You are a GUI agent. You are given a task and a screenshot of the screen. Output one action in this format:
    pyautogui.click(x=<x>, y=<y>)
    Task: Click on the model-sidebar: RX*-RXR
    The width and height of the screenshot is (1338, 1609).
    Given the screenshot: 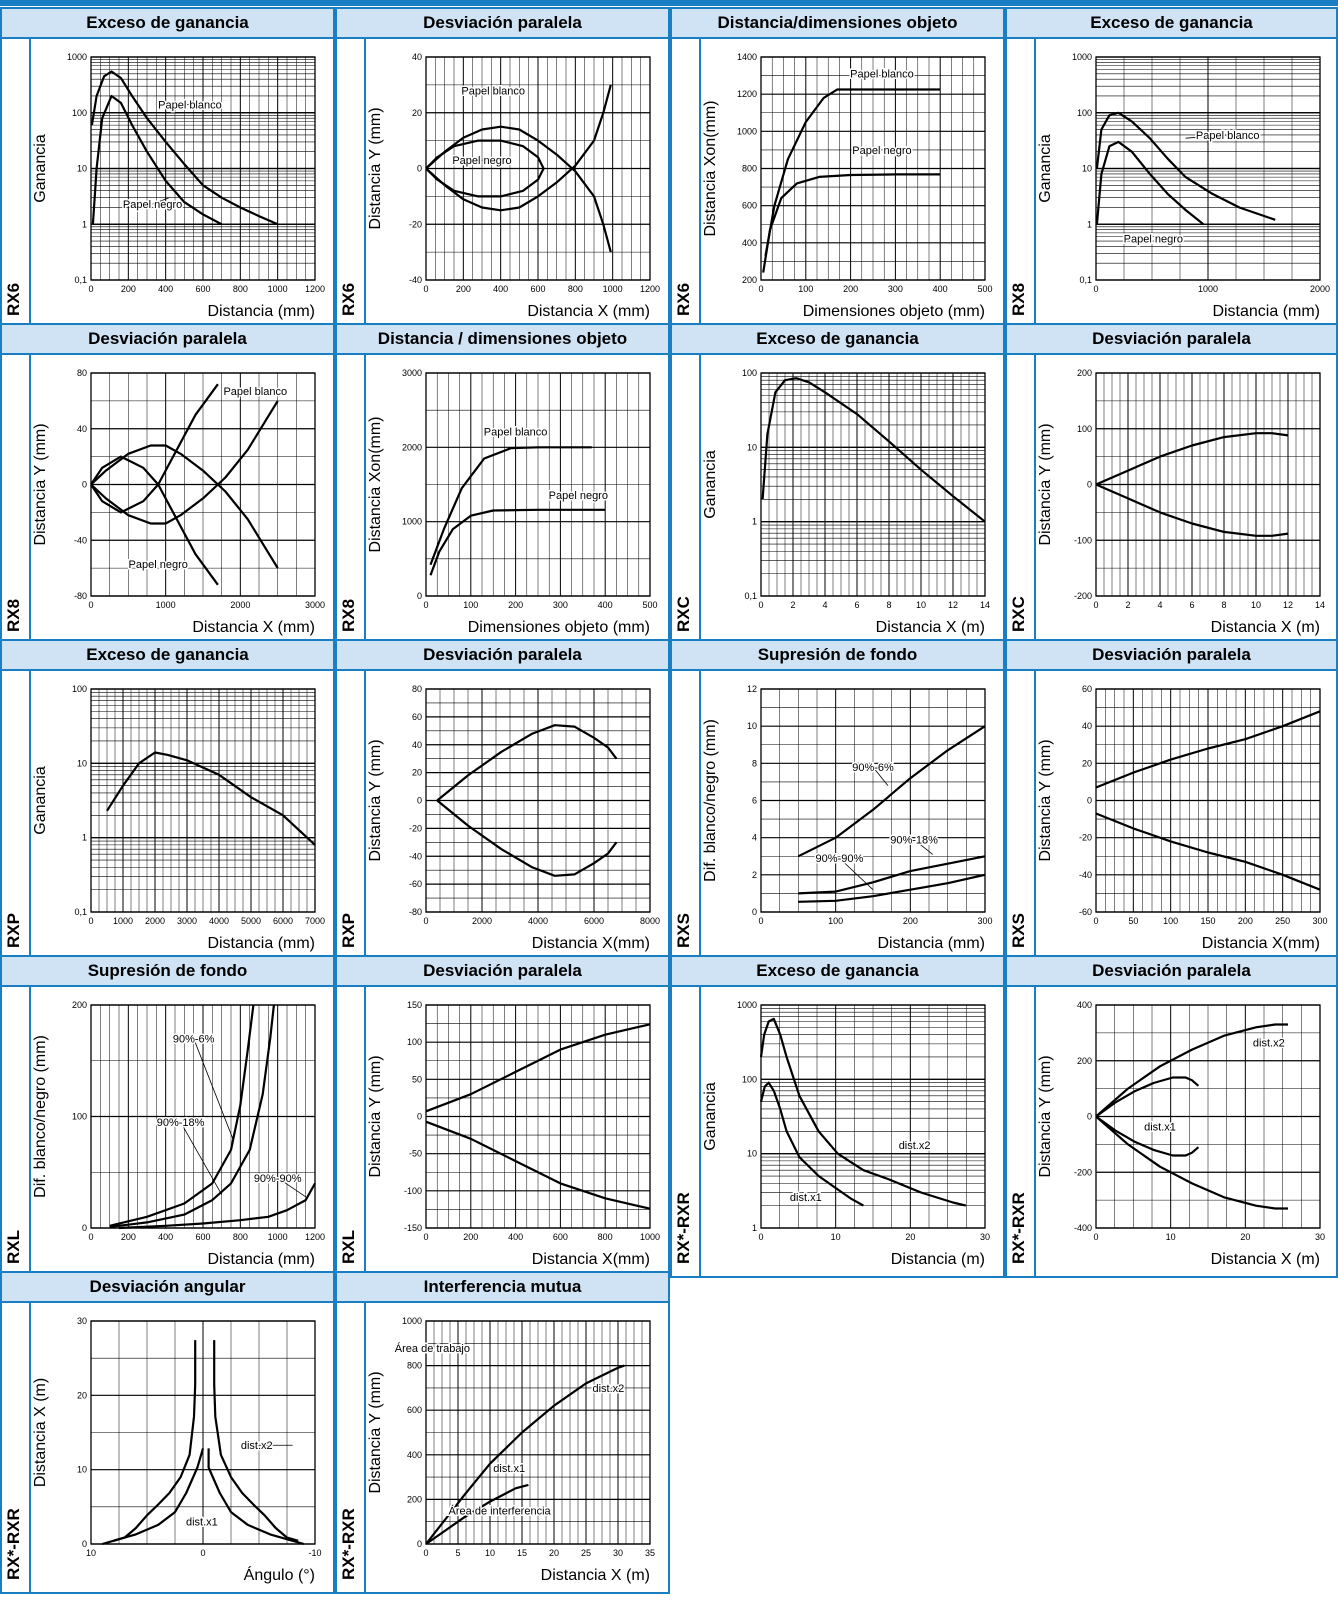 What is the action you would take?
    pyautogui.click(x=16, y=1447)
    